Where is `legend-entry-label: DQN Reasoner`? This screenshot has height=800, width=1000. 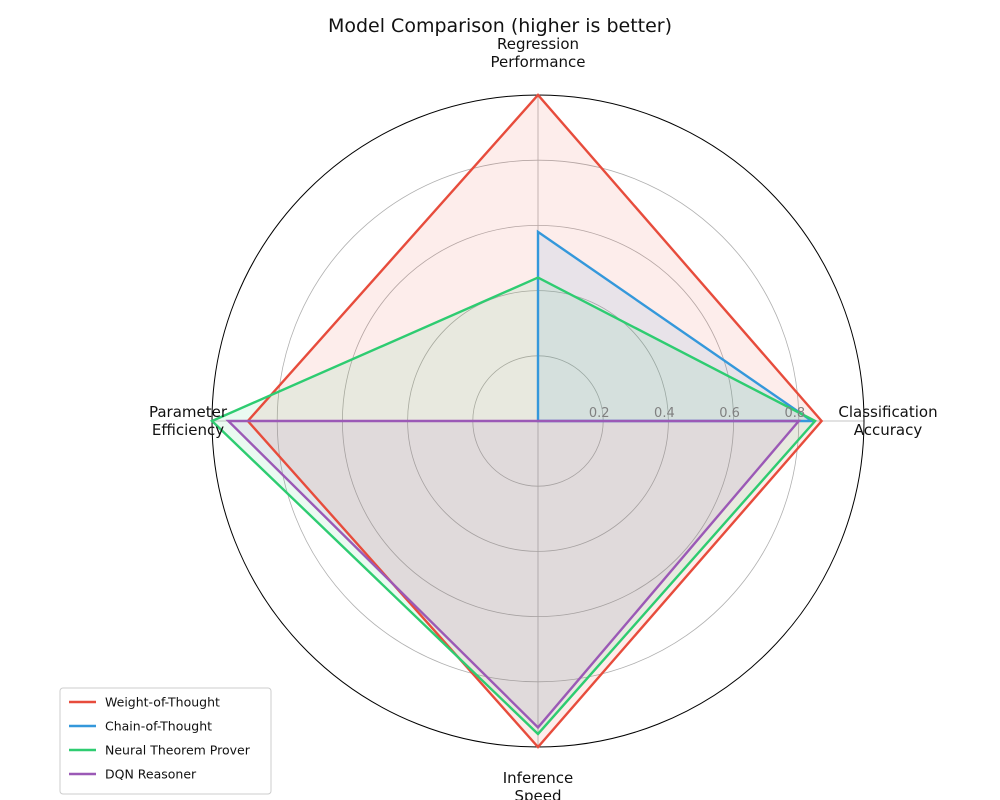
legend-entry-label: DQN Reasoner is located at coordinates (151, 774).